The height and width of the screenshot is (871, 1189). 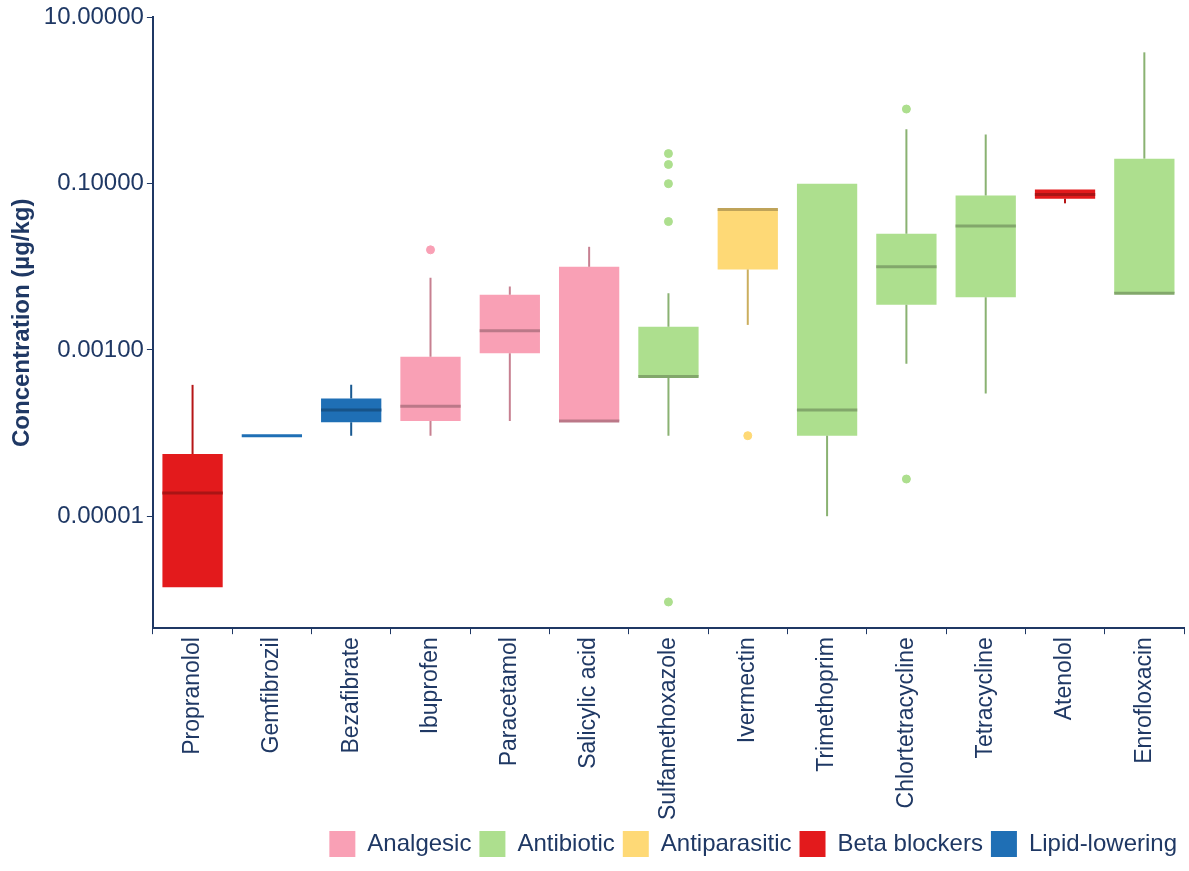 What do you see at coordinates (508, 702) in the screenshot?
I see `x-tick-label: Paracetamol` at bounding box center [508, 702].